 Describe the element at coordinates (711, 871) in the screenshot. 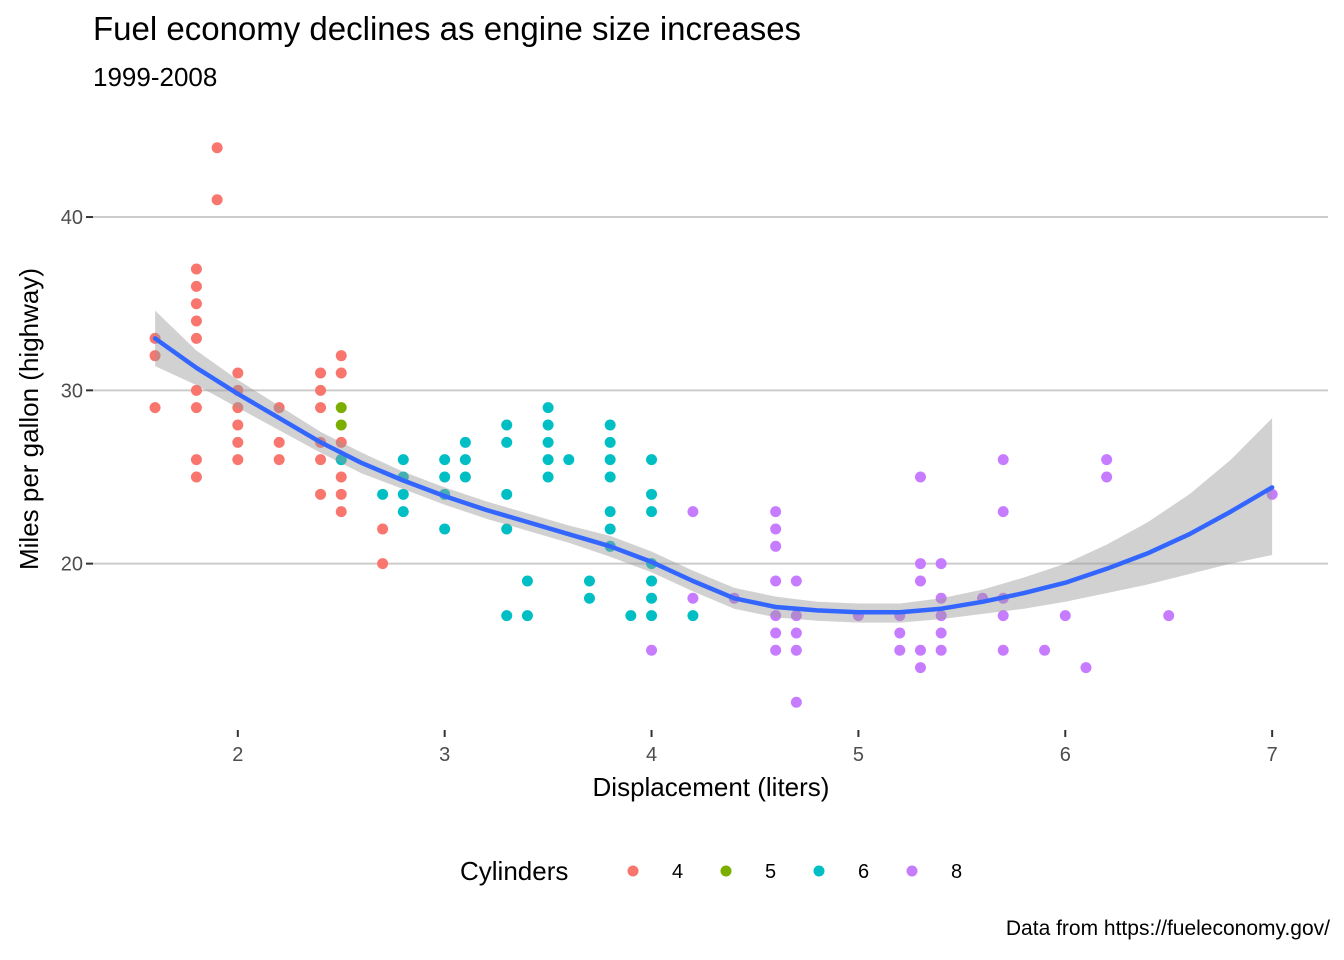

I see `legend: Cylinders 4 5 6 8` at that location.